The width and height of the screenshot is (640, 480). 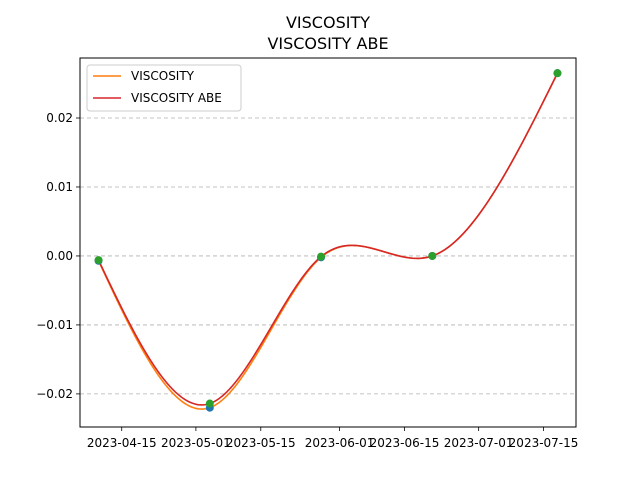 I want to click on x-tick-label: 2023-05-01, so click(x=196, y=443).